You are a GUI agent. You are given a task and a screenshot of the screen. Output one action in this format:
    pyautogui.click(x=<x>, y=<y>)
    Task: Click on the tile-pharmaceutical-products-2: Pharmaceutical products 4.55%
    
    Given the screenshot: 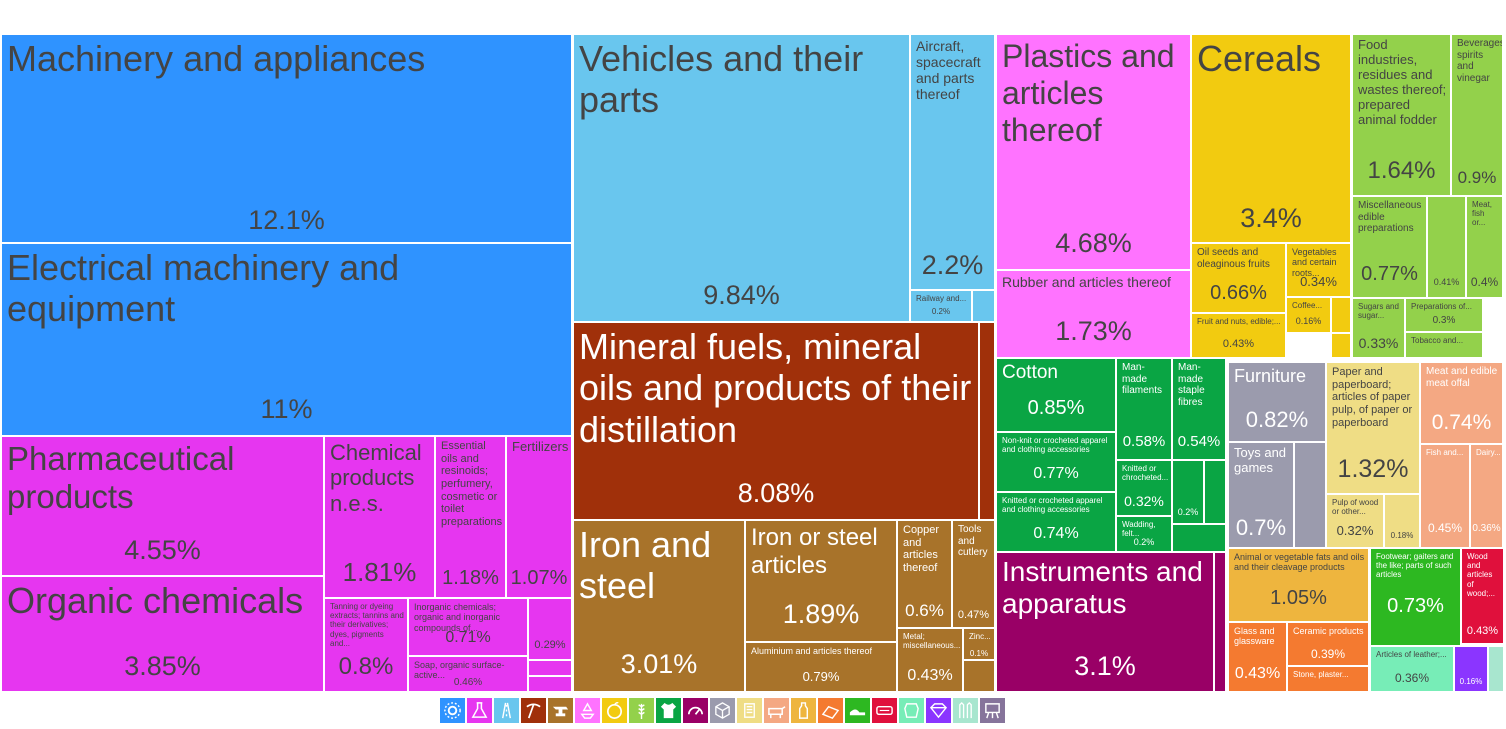 What is the action you would take?
    pyautogui.click(x=162, y=506)
    